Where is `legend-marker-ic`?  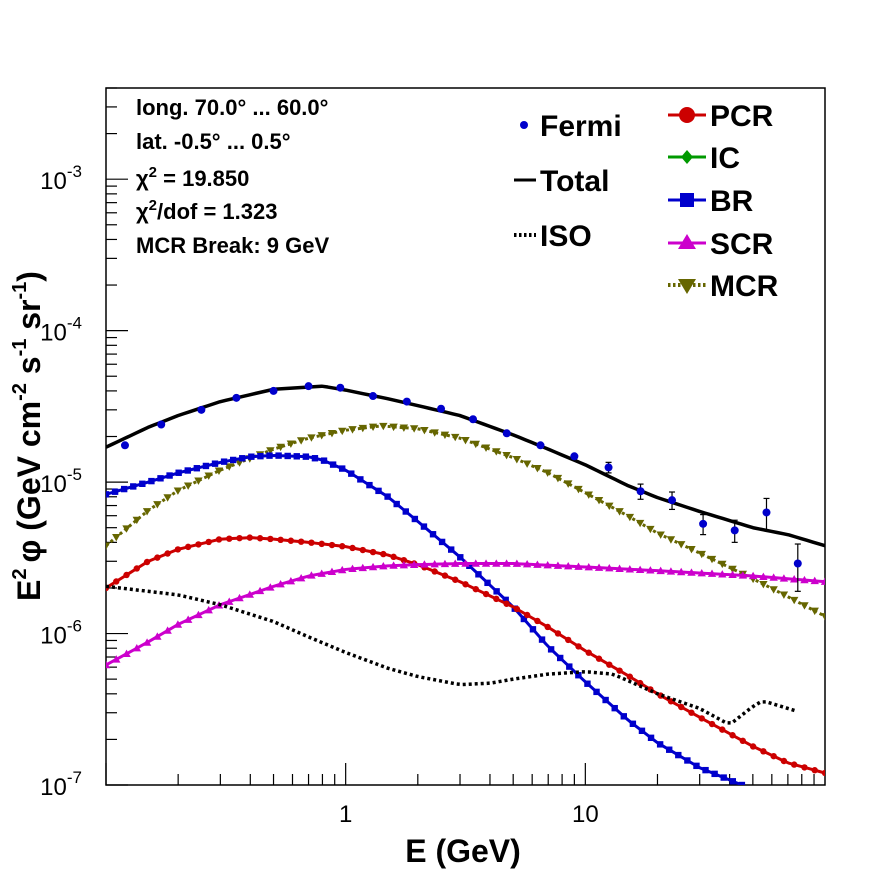 legend-marker-ic is located at coordinates (687, 157).